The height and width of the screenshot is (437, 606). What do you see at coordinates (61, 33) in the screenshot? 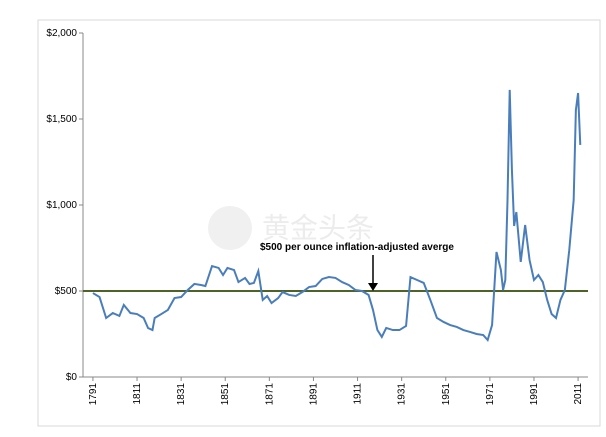
I see `y-tick-label: $2,000` at bounding box center [61, 33].